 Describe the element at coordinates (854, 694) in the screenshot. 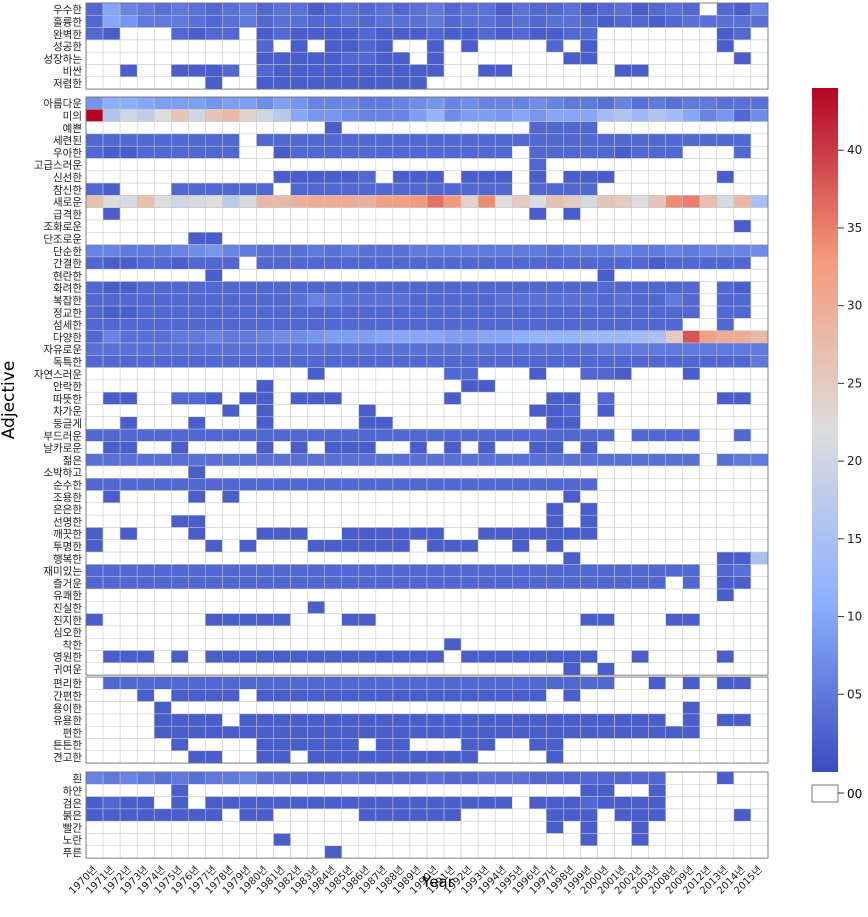

I see `colorbar-tick-label: 05` at that location.